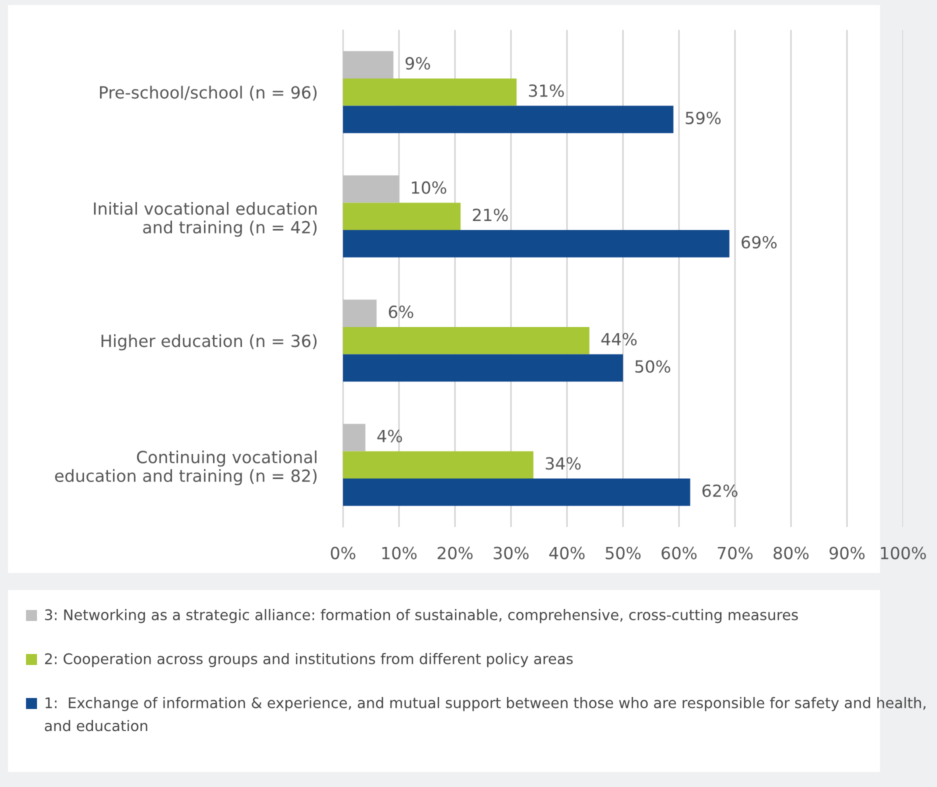 The height and width of the screenshot is (787, 937). I want to click on legend-label: 2: Cooperation across groups and institutions from different policy areas, so click(309, 660).